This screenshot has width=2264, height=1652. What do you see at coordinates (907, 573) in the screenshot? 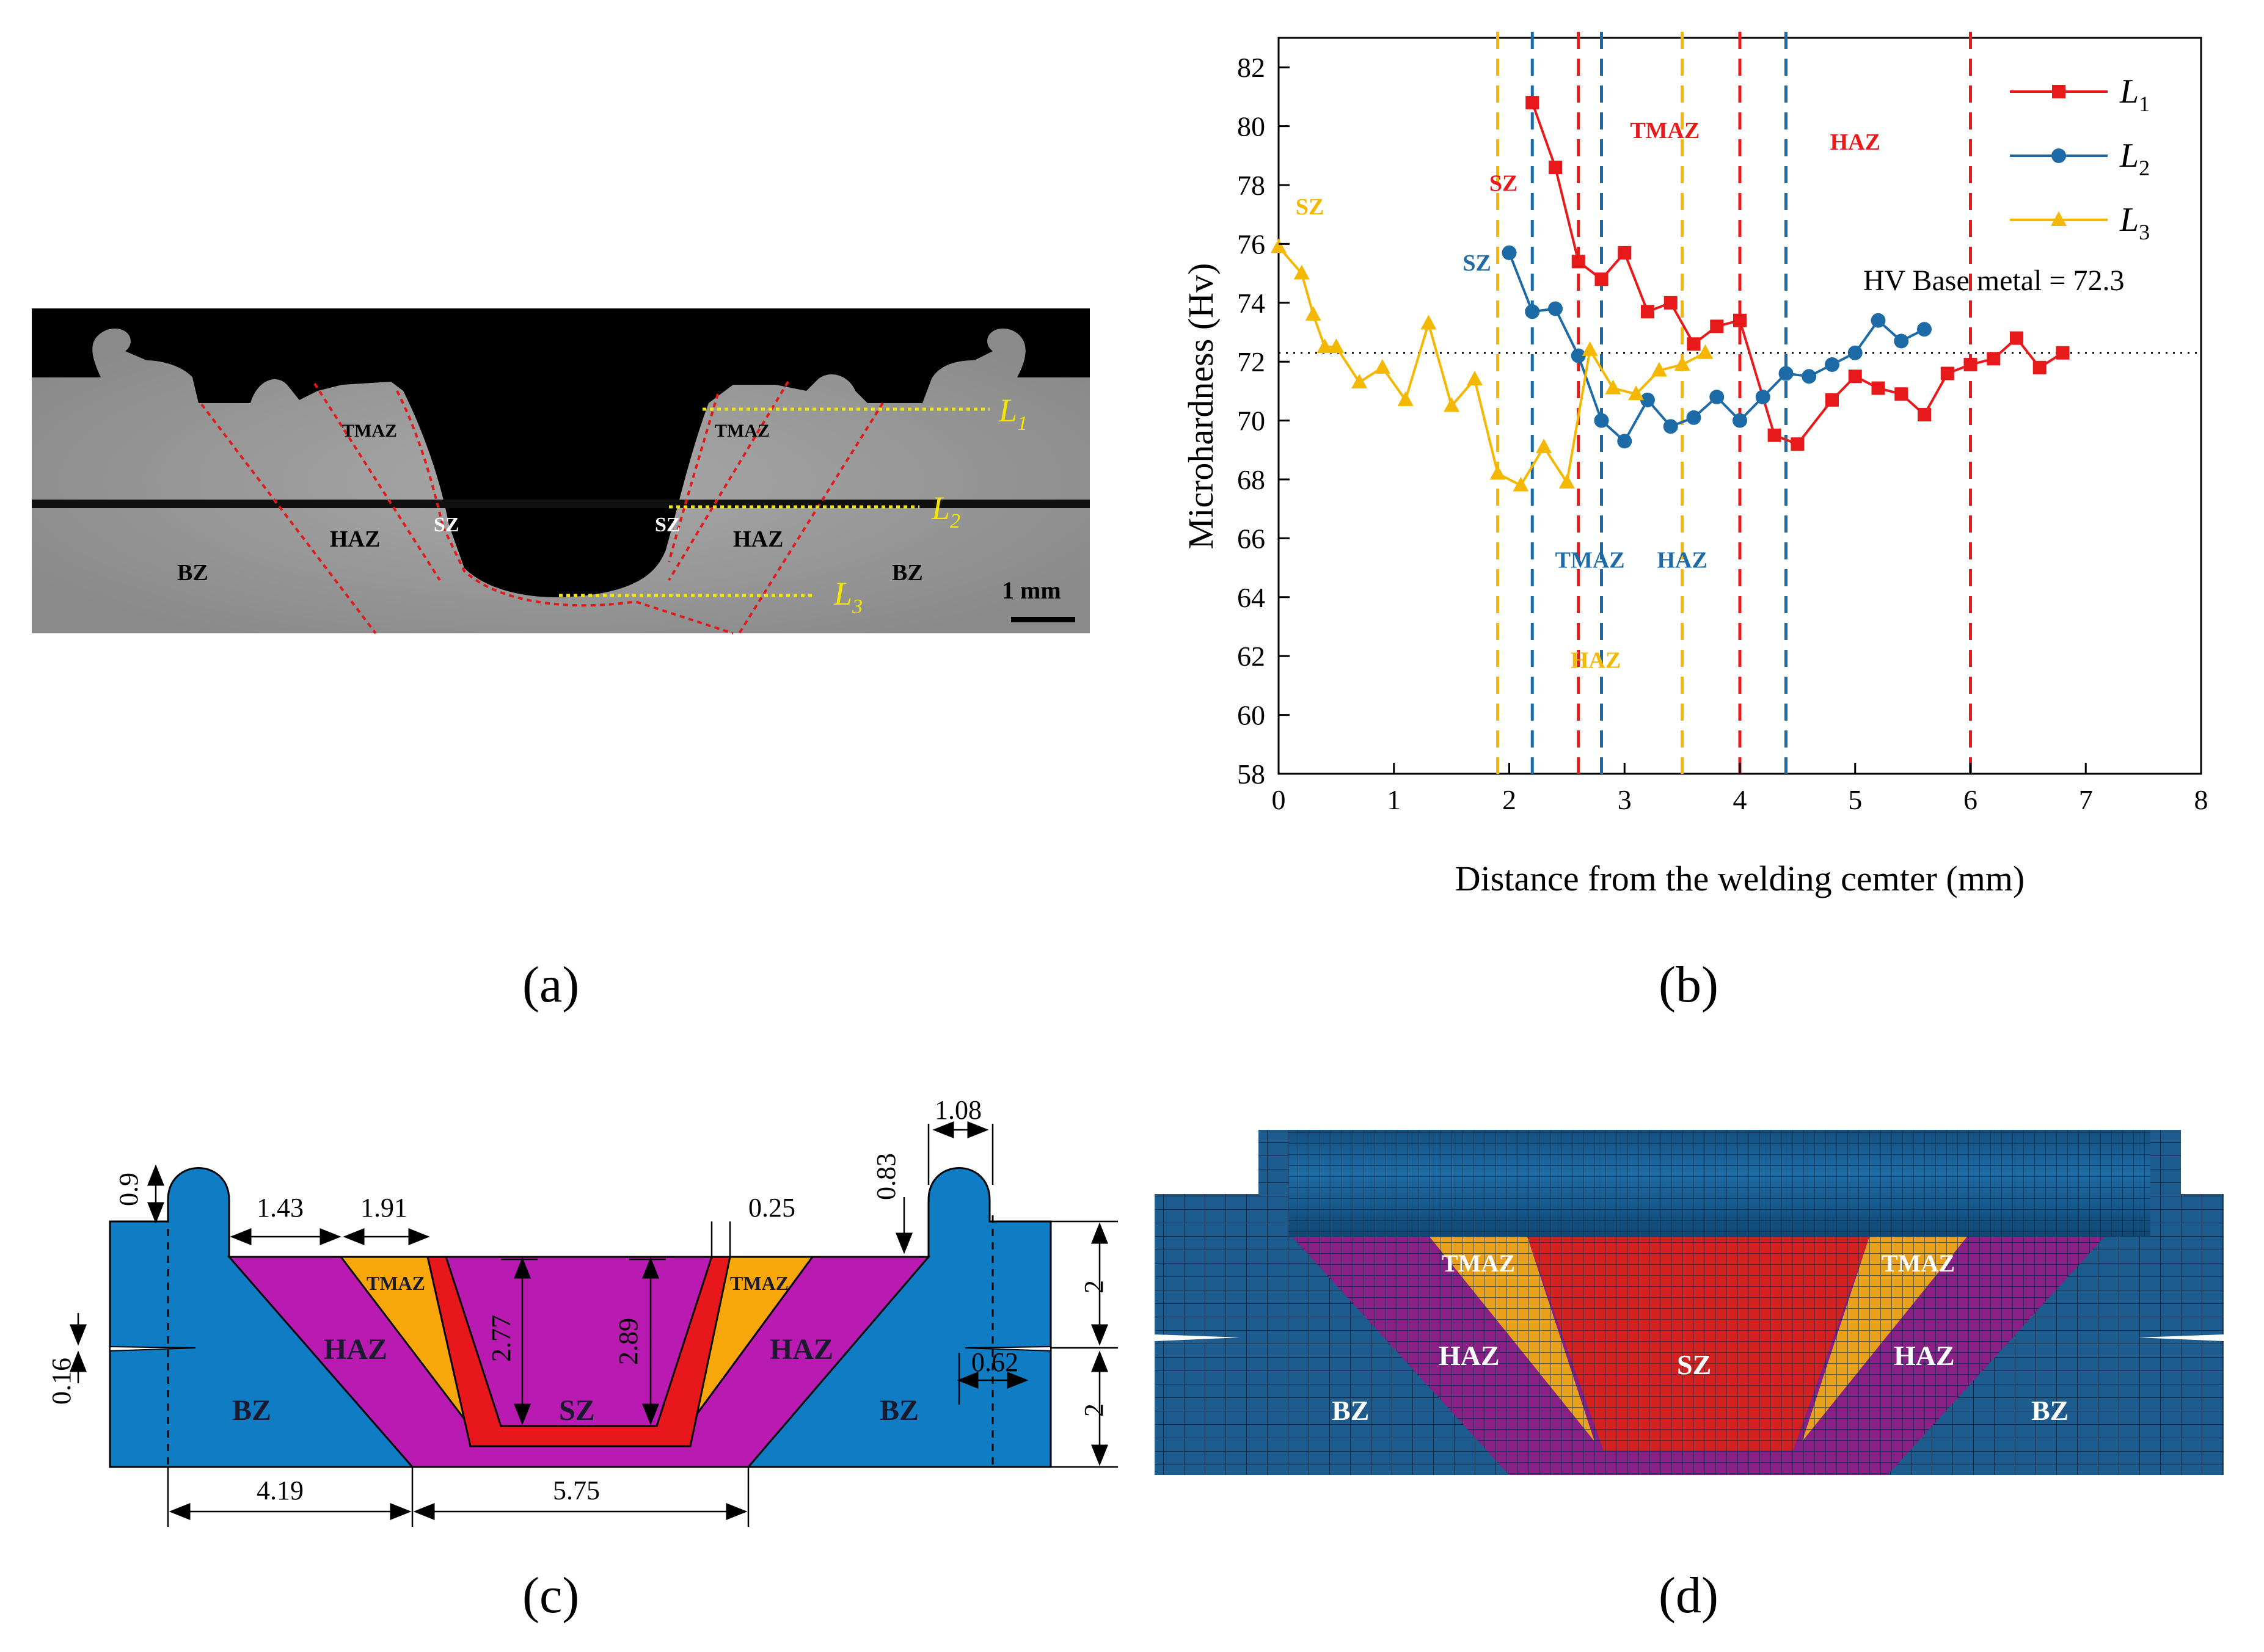
I see `zone-label-bz-right: BZ` at bounding box center [907, 573].